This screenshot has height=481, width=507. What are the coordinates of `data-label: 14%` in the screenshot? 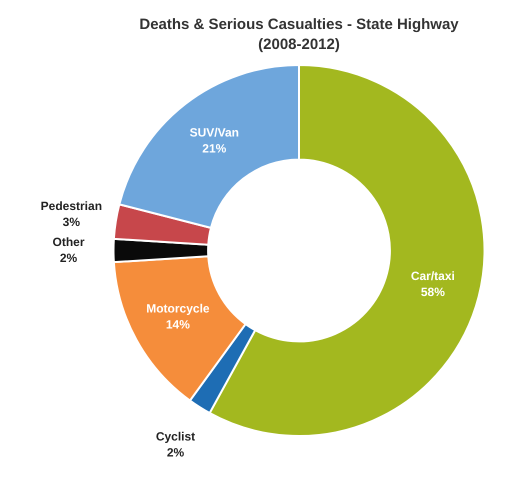 It's located at (178, 324).